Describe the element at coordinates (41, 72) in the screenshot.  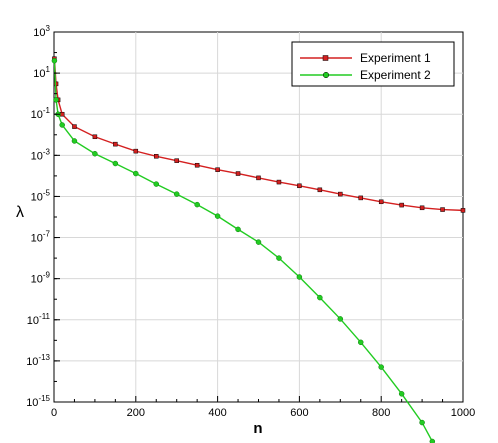
I see `y-tick-label: 10¹` at that location.